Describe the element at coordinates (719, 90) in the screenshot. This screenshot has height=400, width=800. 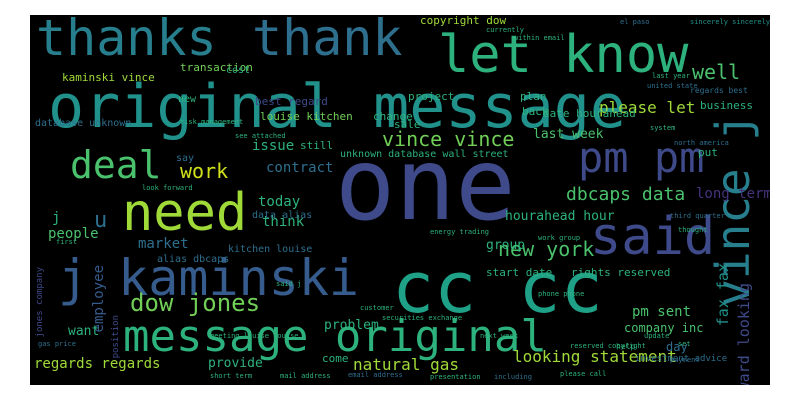
I see `word-regards-best: regards best` at that location.